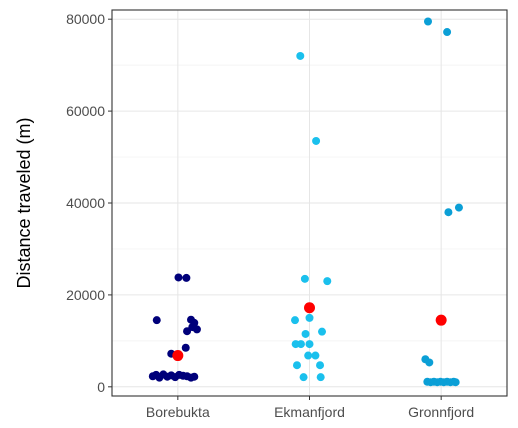 This screenshot has width=518, height=428. What do you see at coordinates (85, 295) in the screenshot?
I see `y-tick-label: 20000` at bounding box center [85, 295].